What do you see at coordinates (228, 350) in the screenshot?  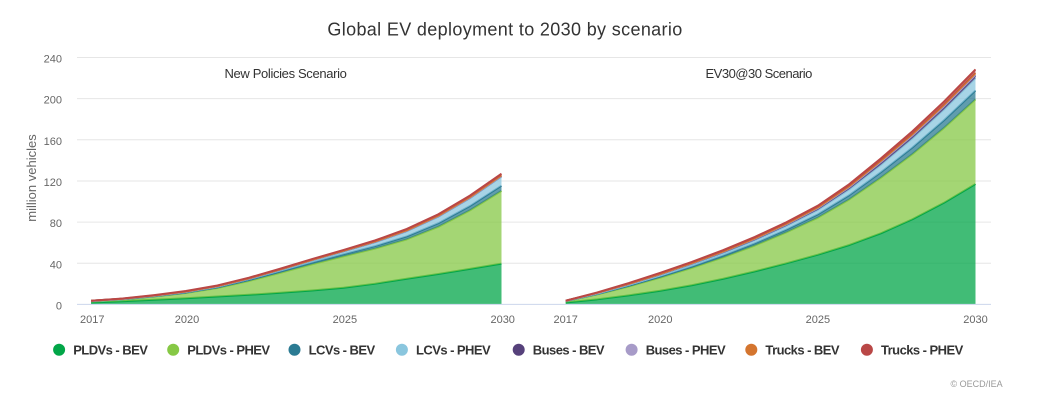 I see `svg-text: PLDVs - PHEV` at bounding box center [228, 350].